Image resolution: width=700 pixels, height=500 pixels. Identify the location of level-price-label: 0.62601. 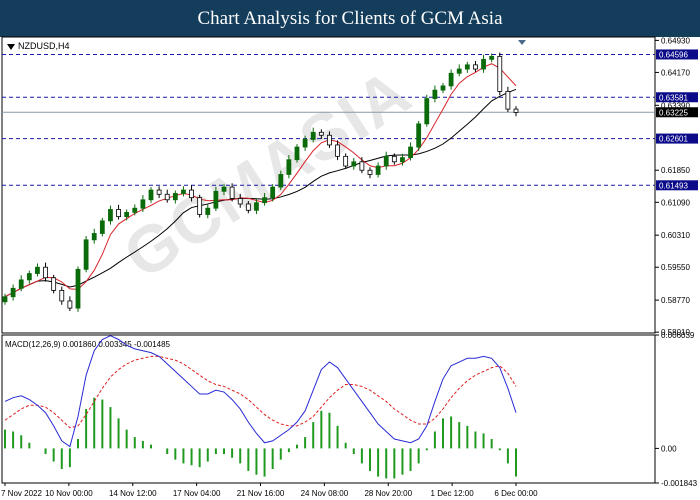
(673, 139).